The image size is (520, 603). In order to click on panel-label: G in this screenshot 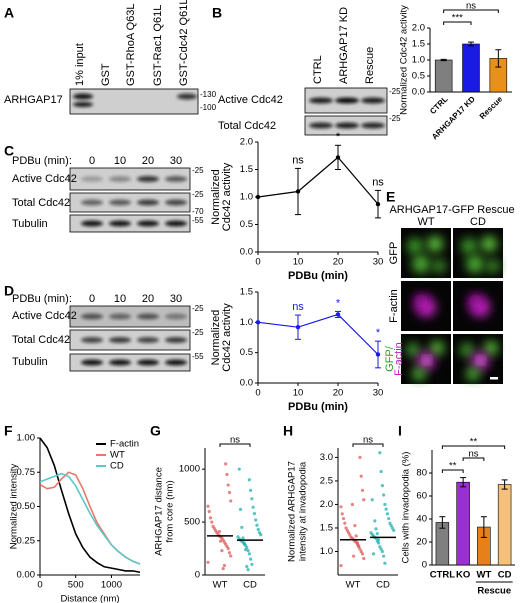, I will do `click(155, 431)`.